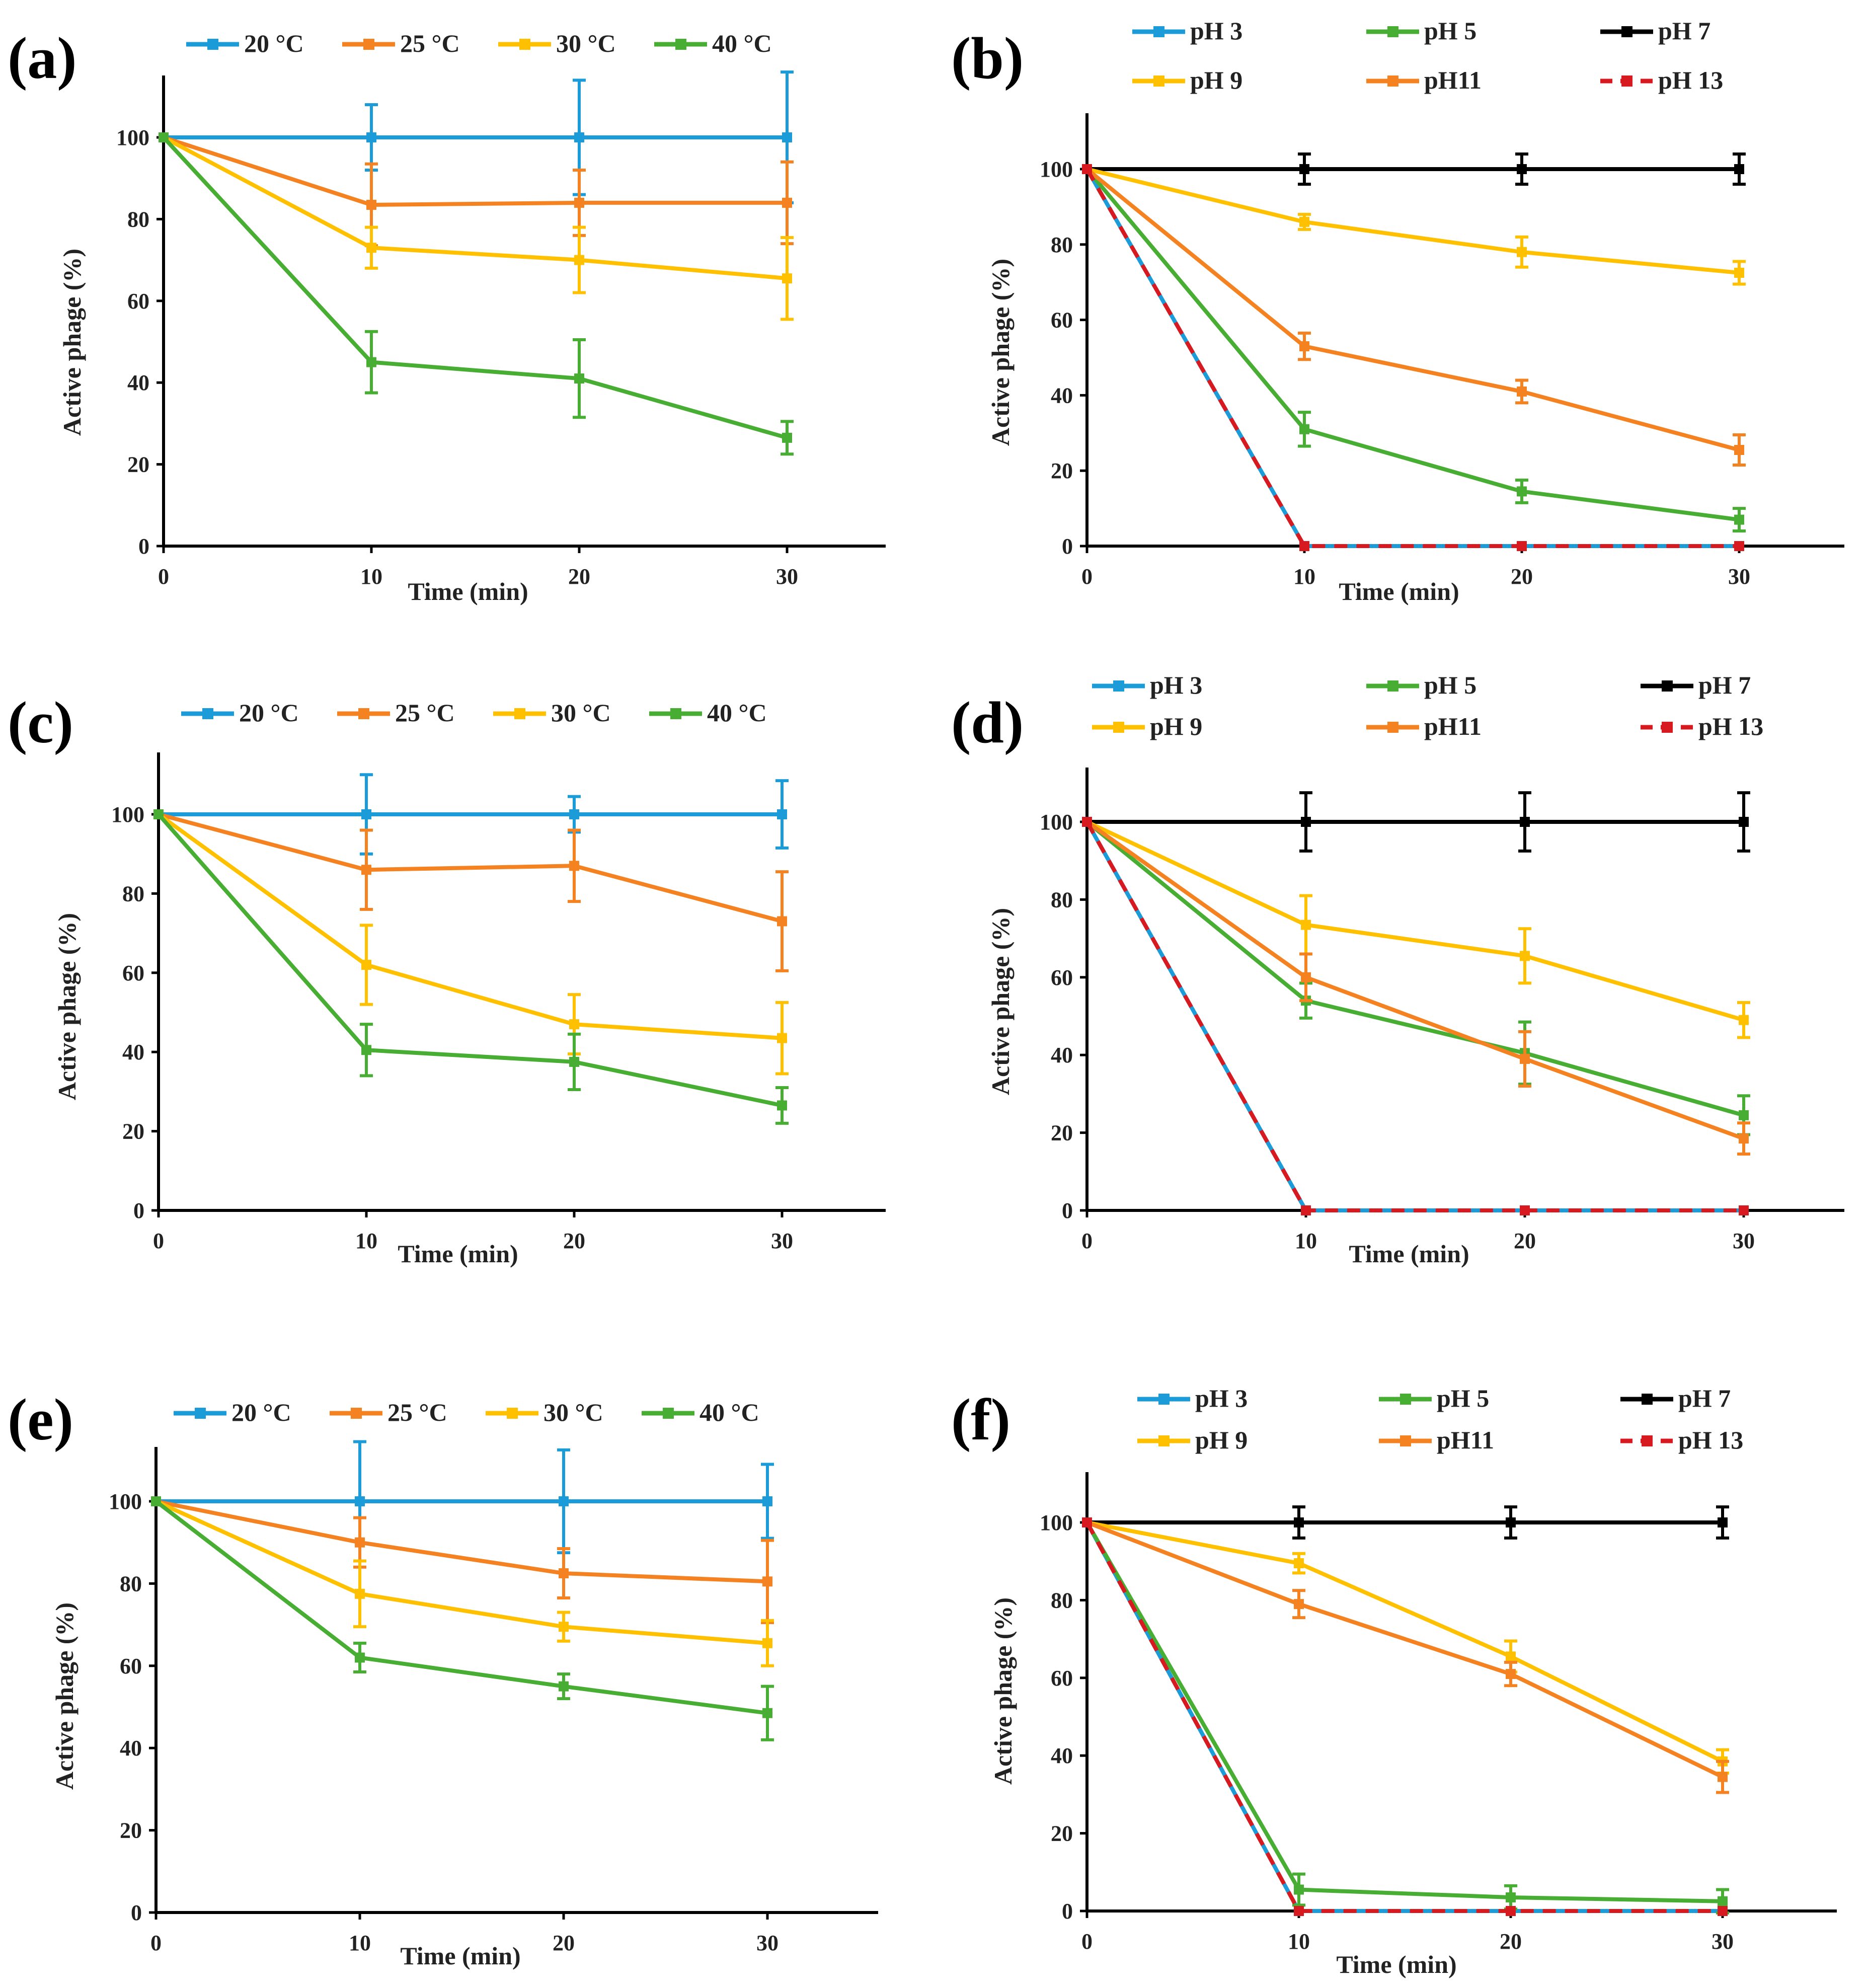  I want to click on legend-item: 20 °C, so click(240, 713).